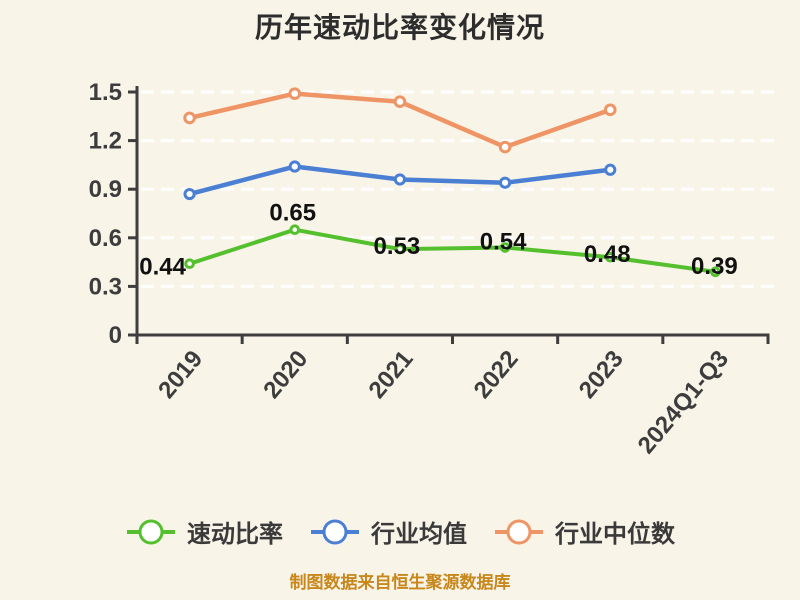 Image resolution: width=800 pixels, height=600 pixels. I want to click on series-速动比率: 0.44 0.65 0.53 0.54 0.48 0.39, so click(438, 240).